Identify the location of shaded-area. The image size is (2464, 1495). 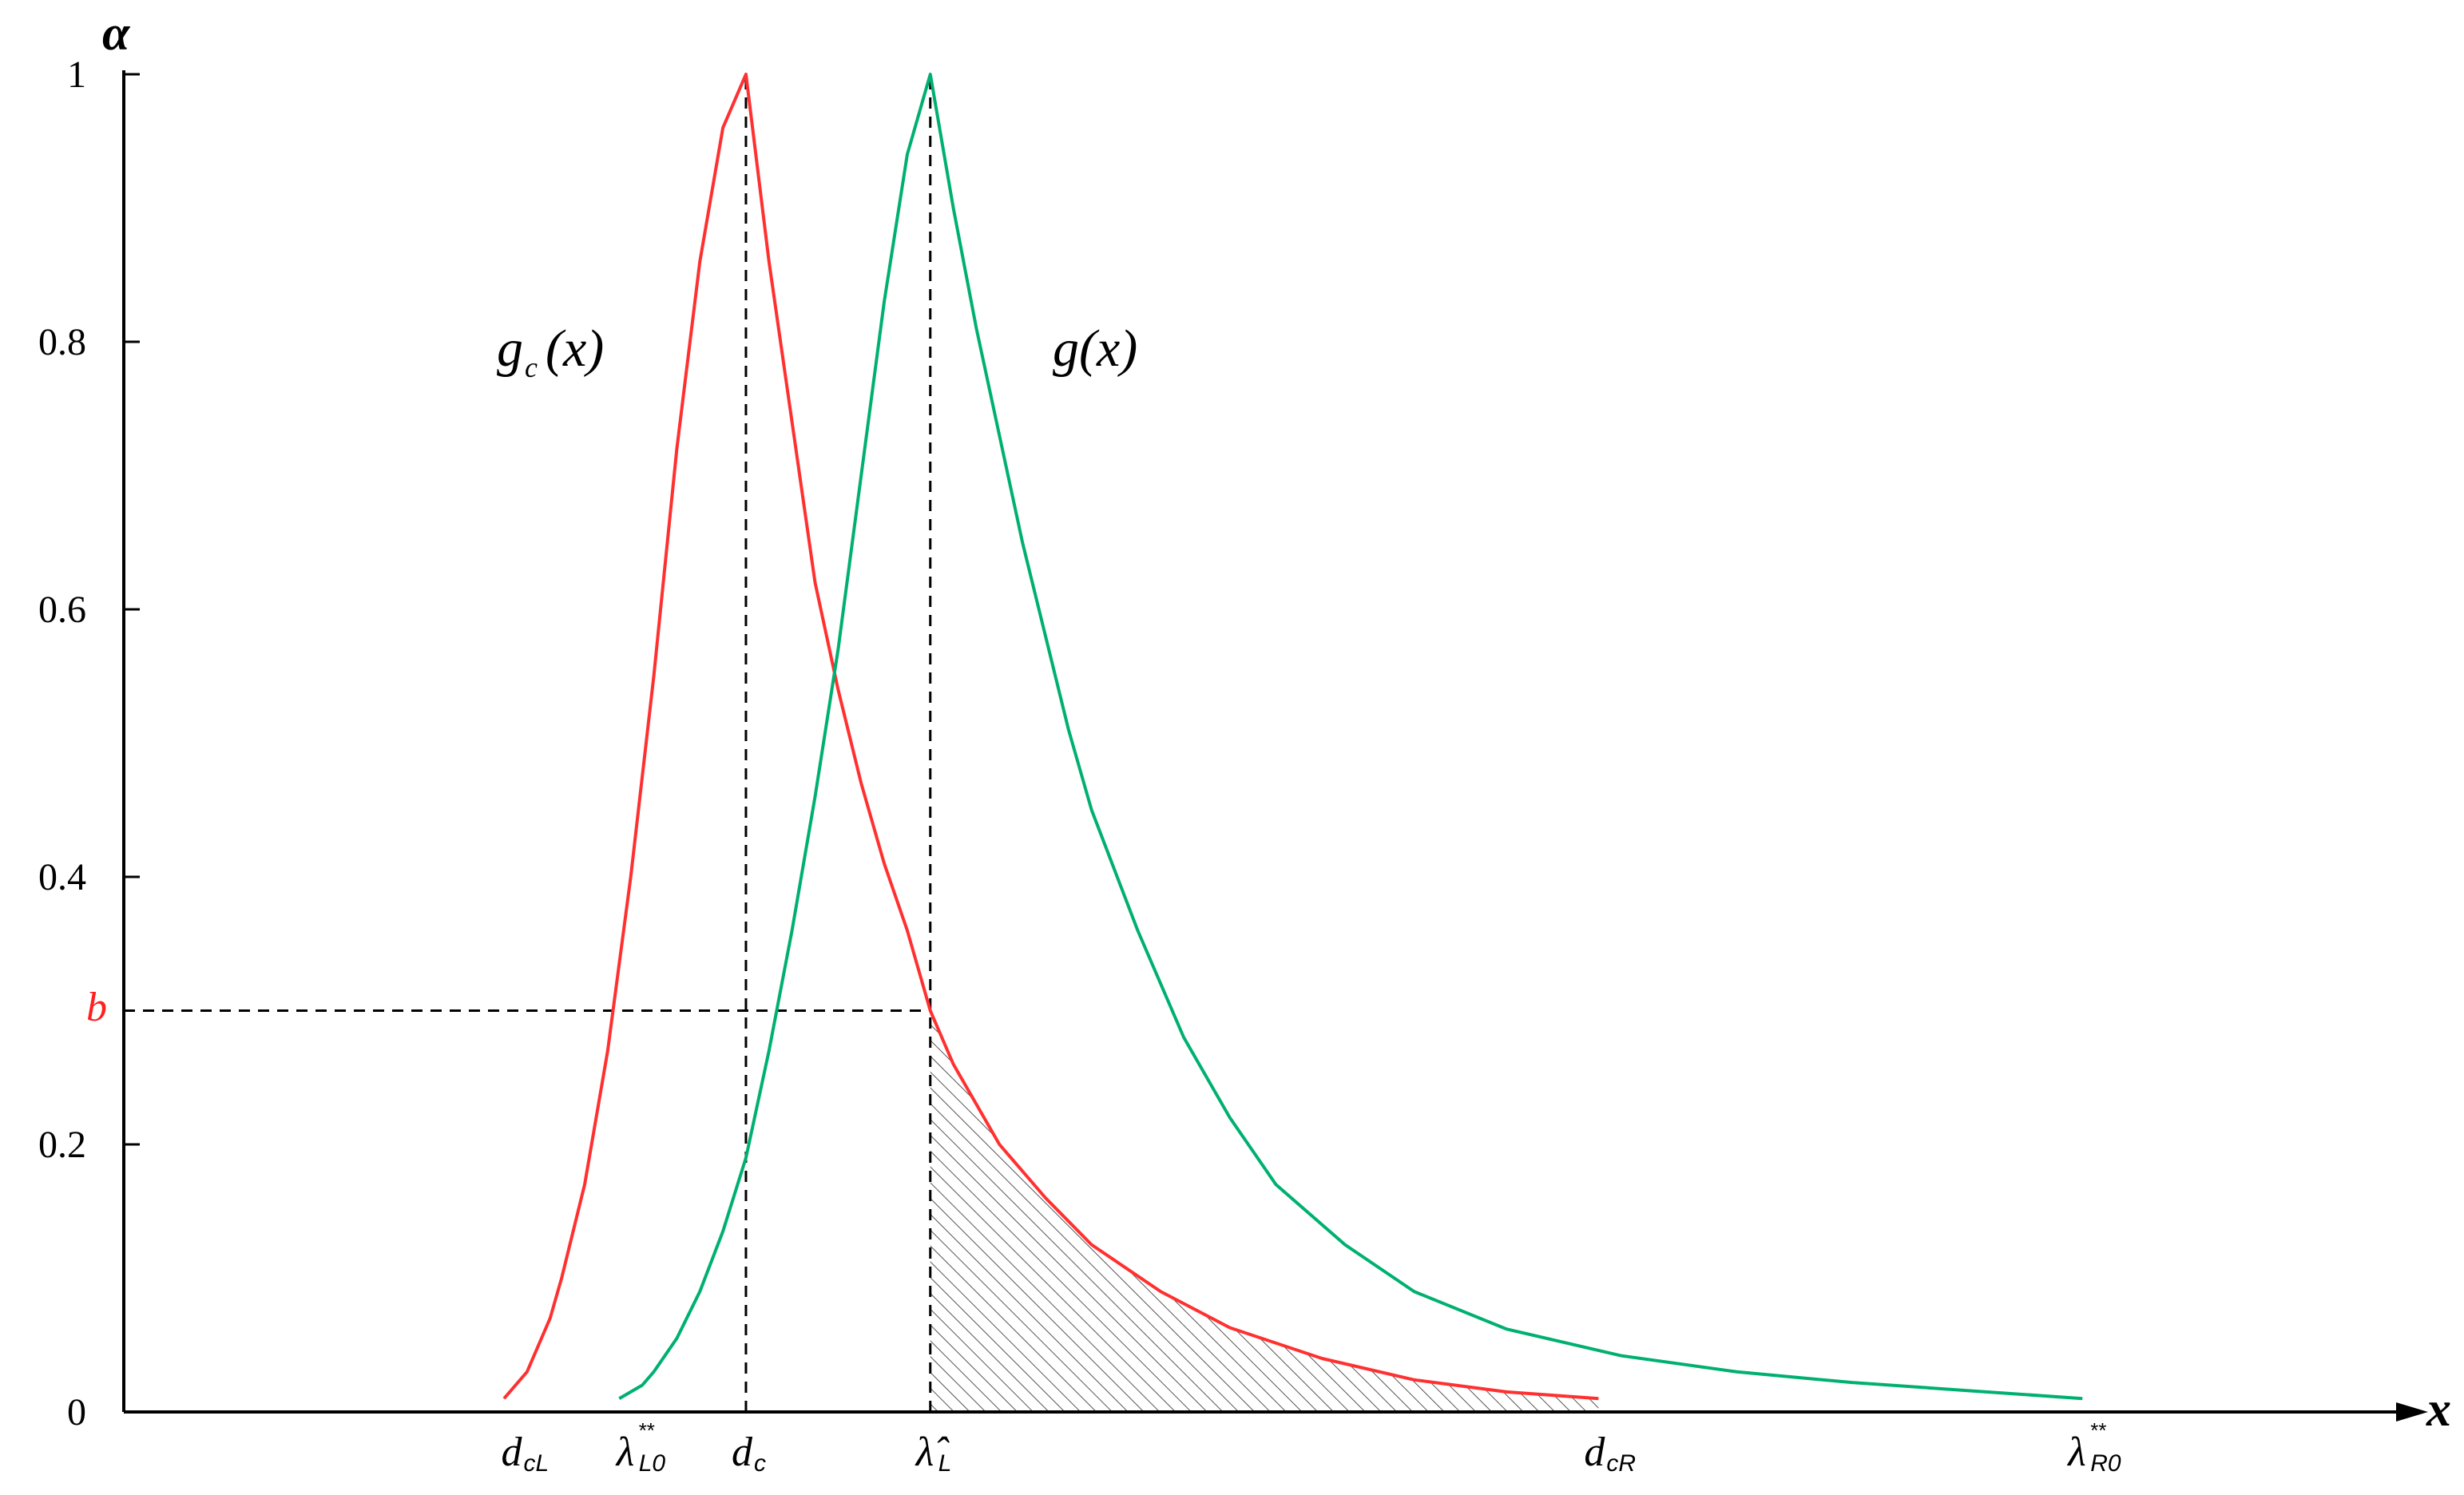
(1264, 1211).